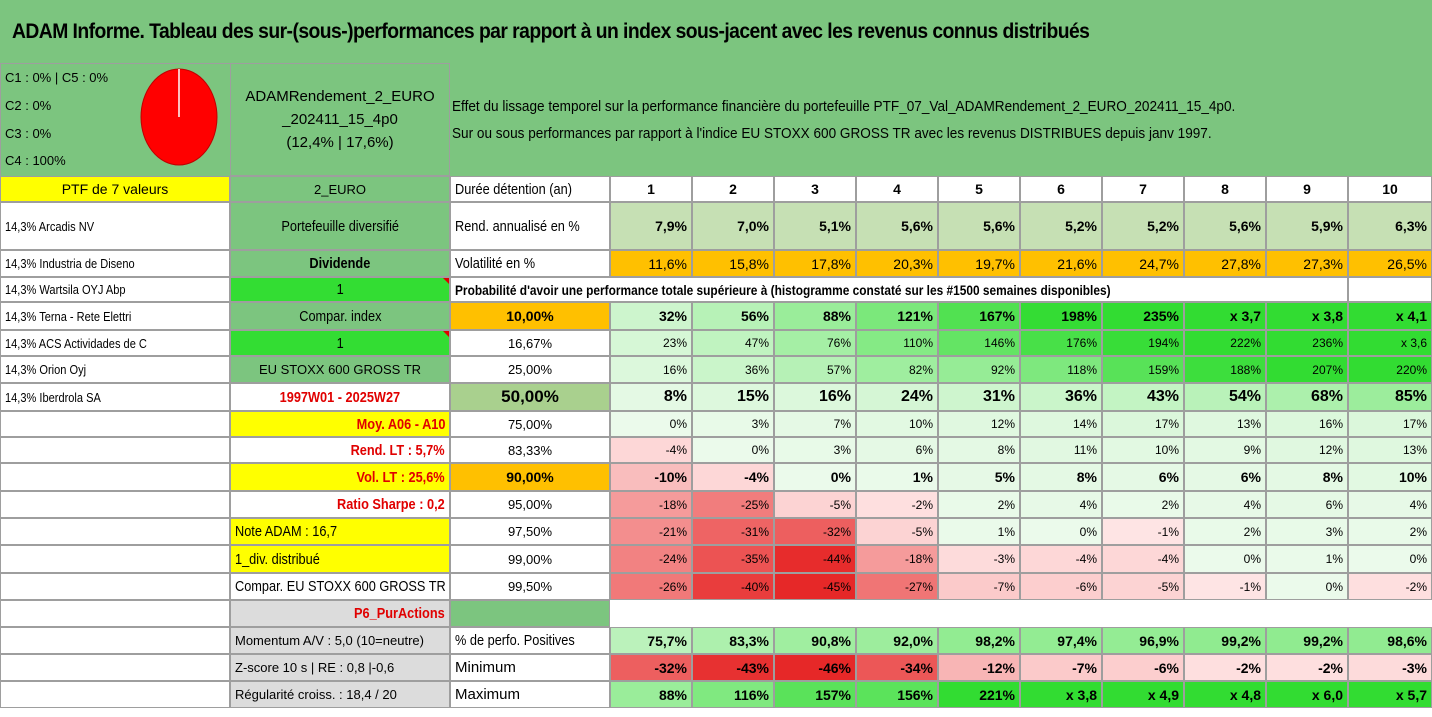 This screenshot has width=1432, height=717. I want to click on compar-full-text: Compar. EU STOXX 600 GROSS TR, so click(340, 586).